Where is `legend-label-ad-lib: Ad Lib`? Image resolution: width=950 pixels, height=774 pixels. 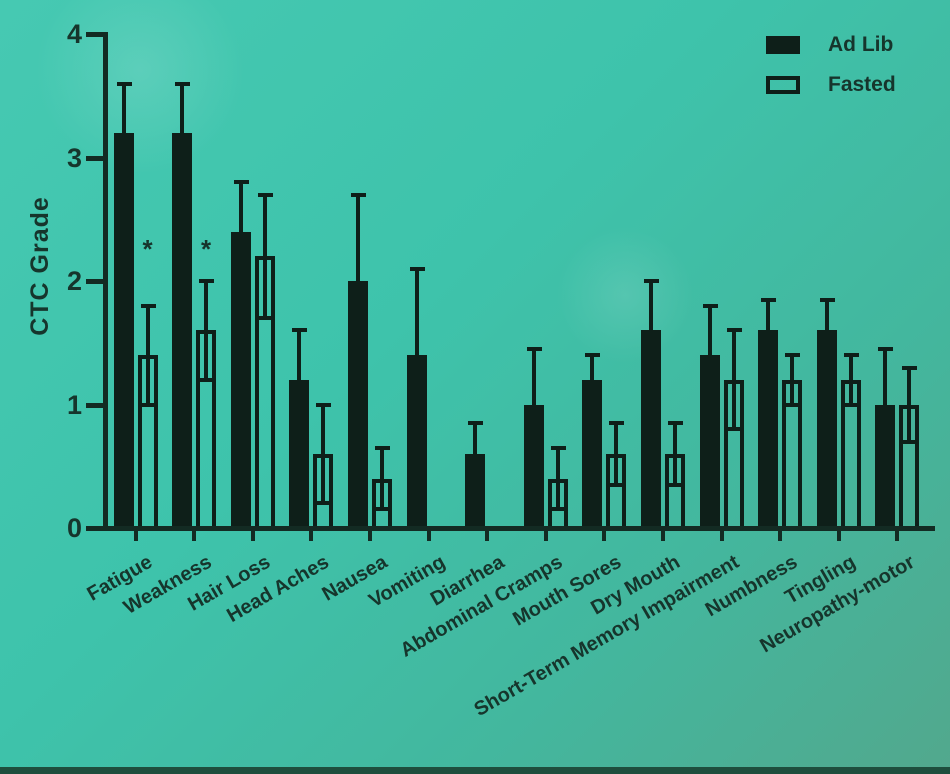 legend-label-ad-lib: Ad Lib is located at coordinates (861, 44).